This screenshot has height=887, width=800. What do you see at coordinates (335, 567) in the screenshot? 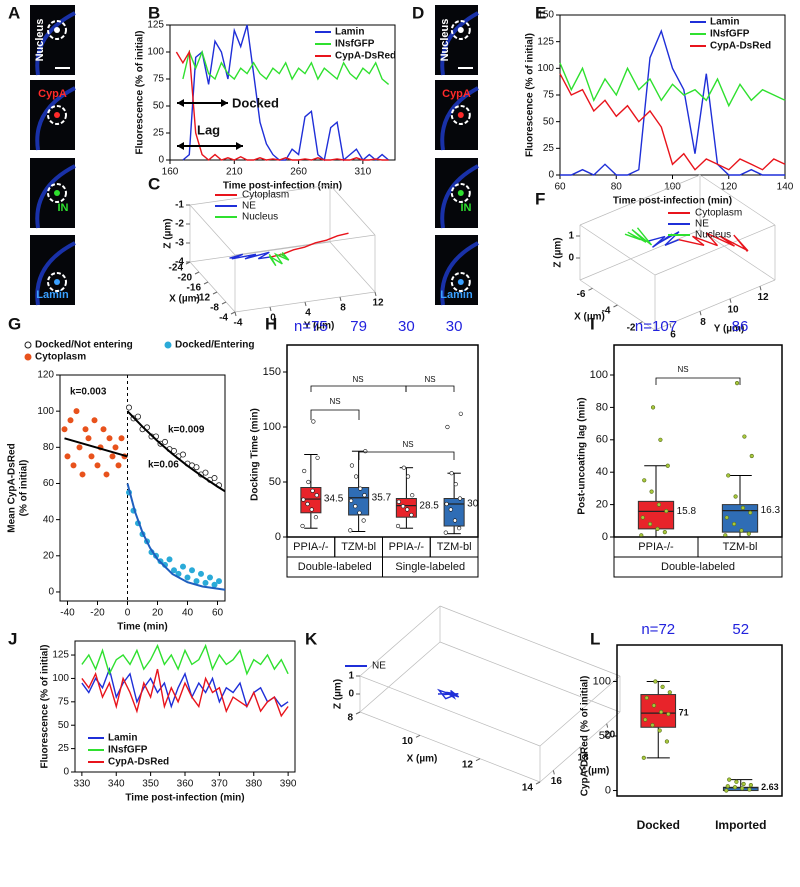
I see `group-label: Double-labeled` at bounding box center [335, 567].